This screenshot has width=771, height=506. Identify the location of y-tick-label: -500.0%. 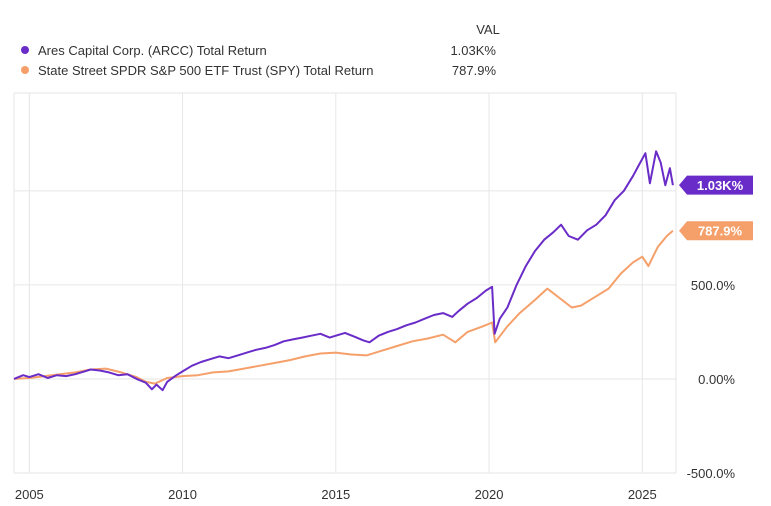
(711, 473).